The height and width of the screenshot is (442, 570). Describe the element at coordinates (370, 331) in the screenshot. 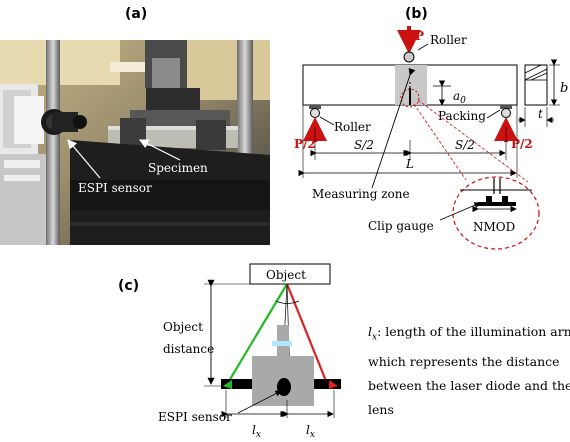

I see `caption-symbol: l` at that location.